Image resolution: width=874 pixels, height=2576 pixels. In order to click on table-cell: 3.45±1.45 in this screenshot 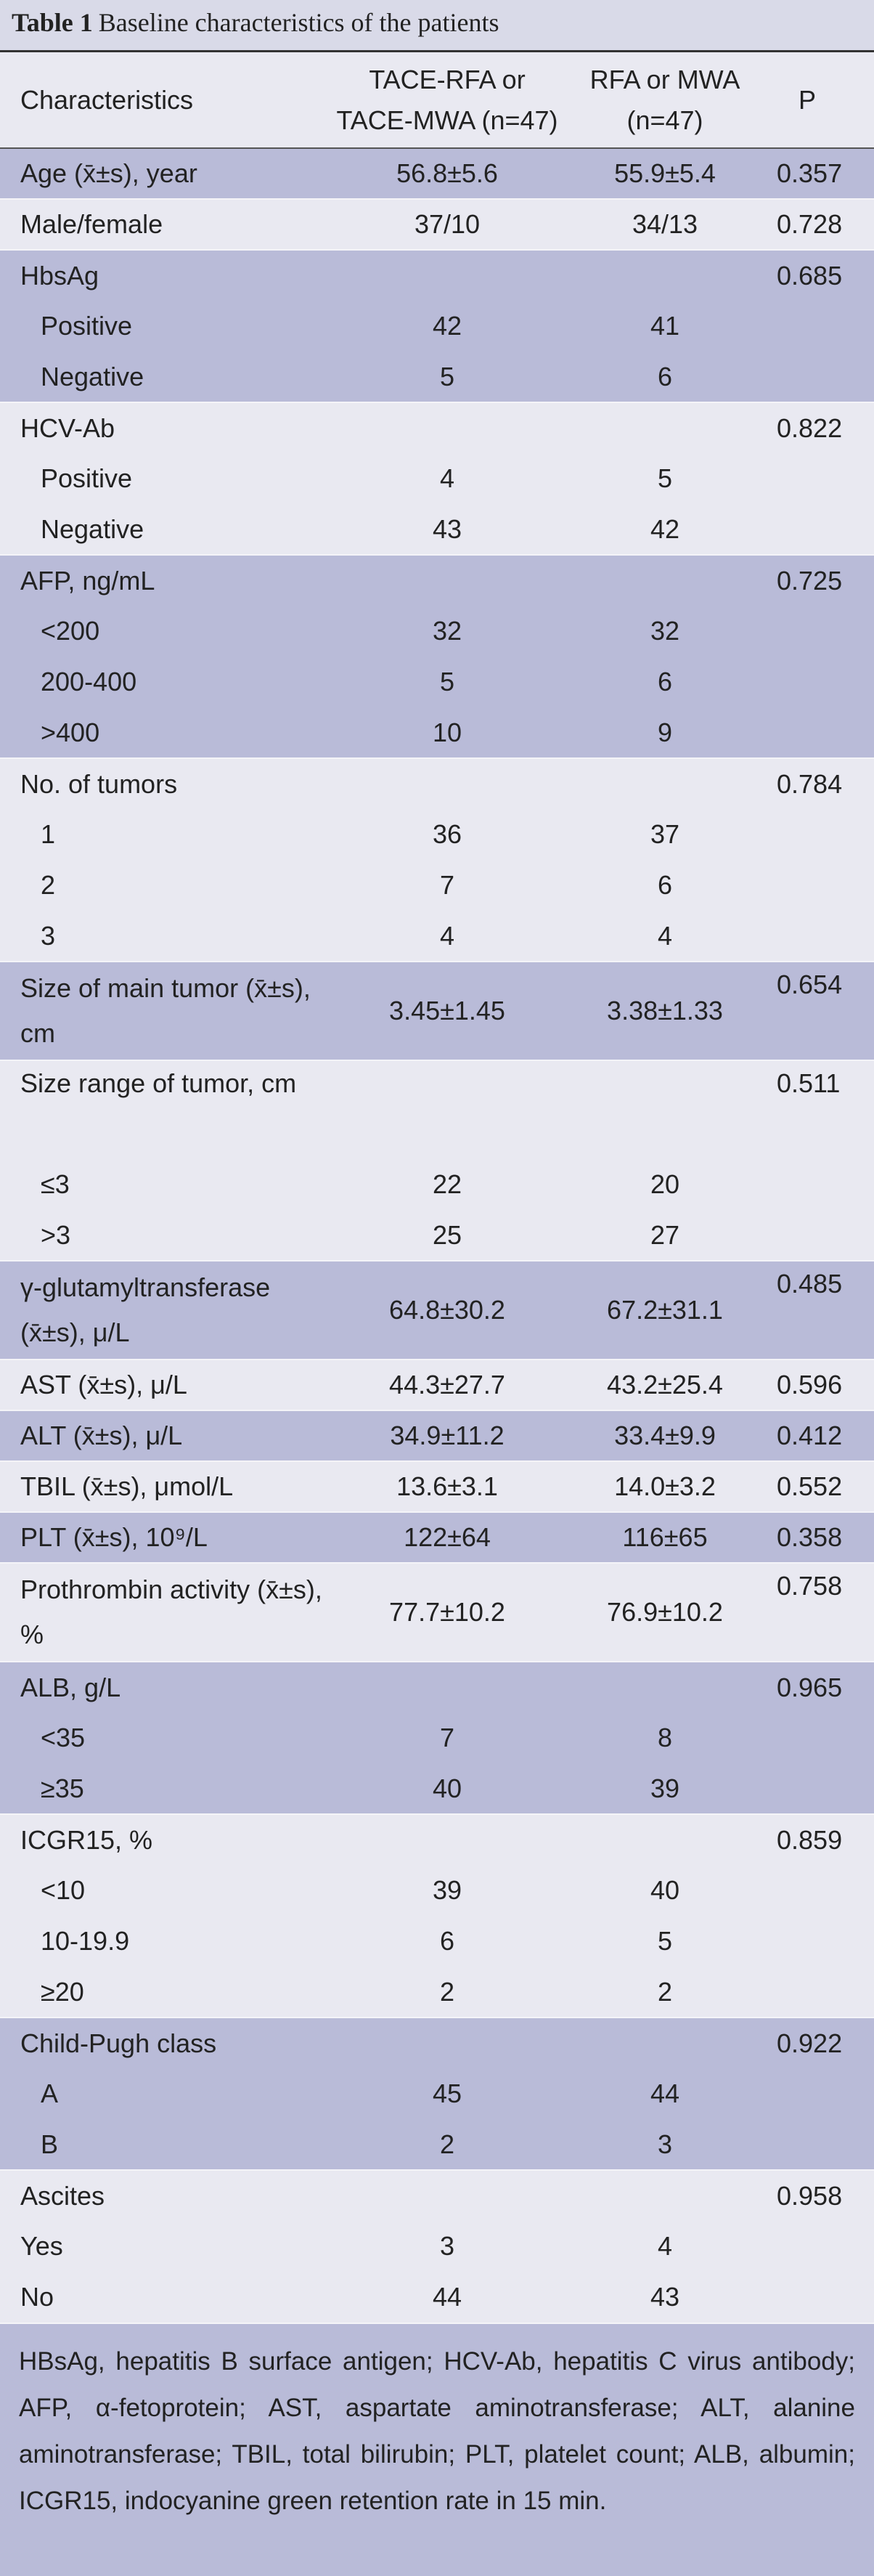, I will do `click(447, 1011)`.